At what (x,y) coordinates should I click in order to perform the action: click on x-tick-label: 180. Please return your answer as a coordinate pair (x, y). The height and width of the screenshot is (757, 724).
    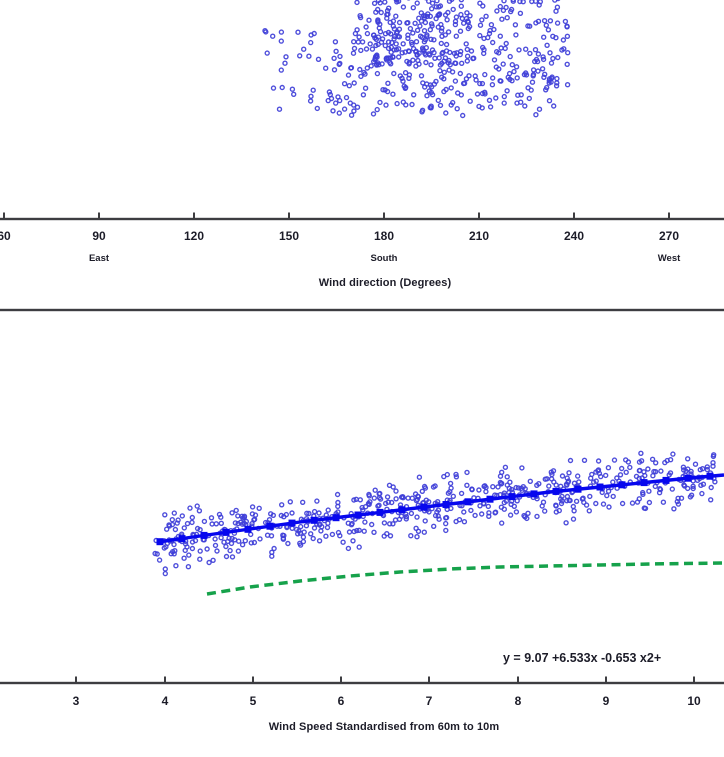
    Looking at the image, I should click on (384, 236).